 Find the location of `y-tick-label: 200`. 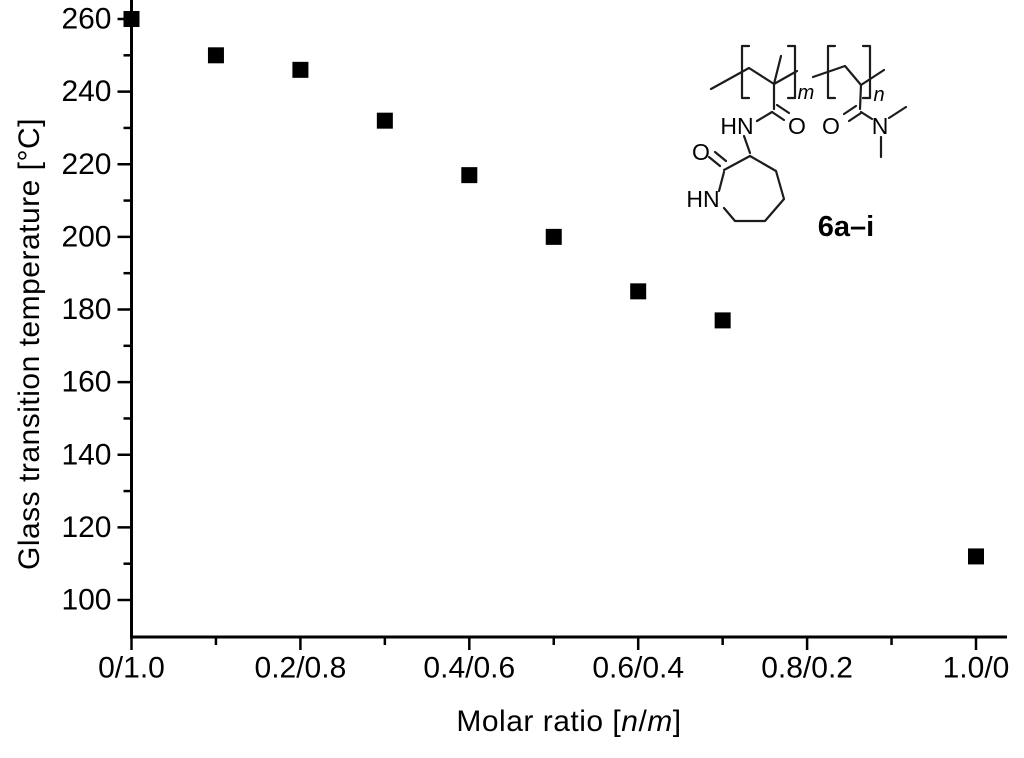

y-tick-label: 200 is located at coordinates (86, 236).